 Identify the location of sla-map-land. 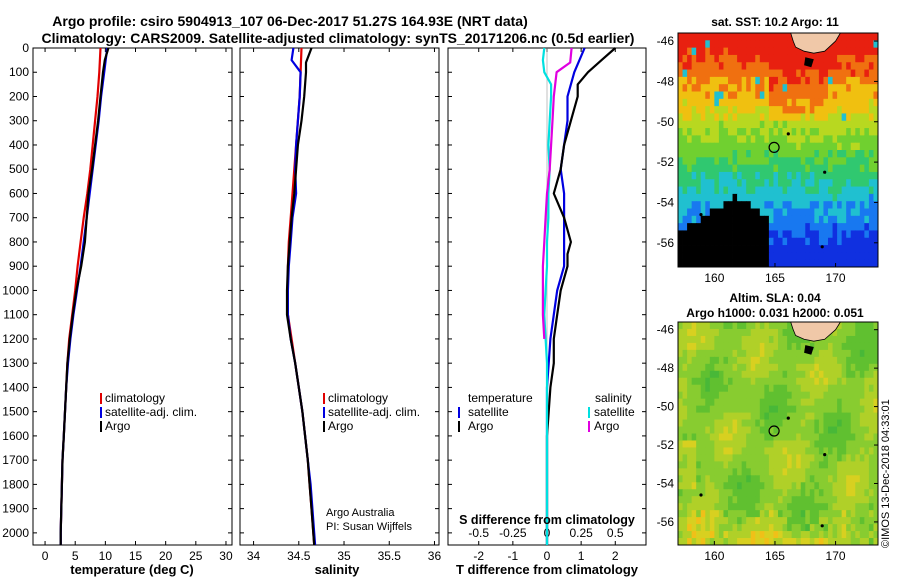
(816, 331).